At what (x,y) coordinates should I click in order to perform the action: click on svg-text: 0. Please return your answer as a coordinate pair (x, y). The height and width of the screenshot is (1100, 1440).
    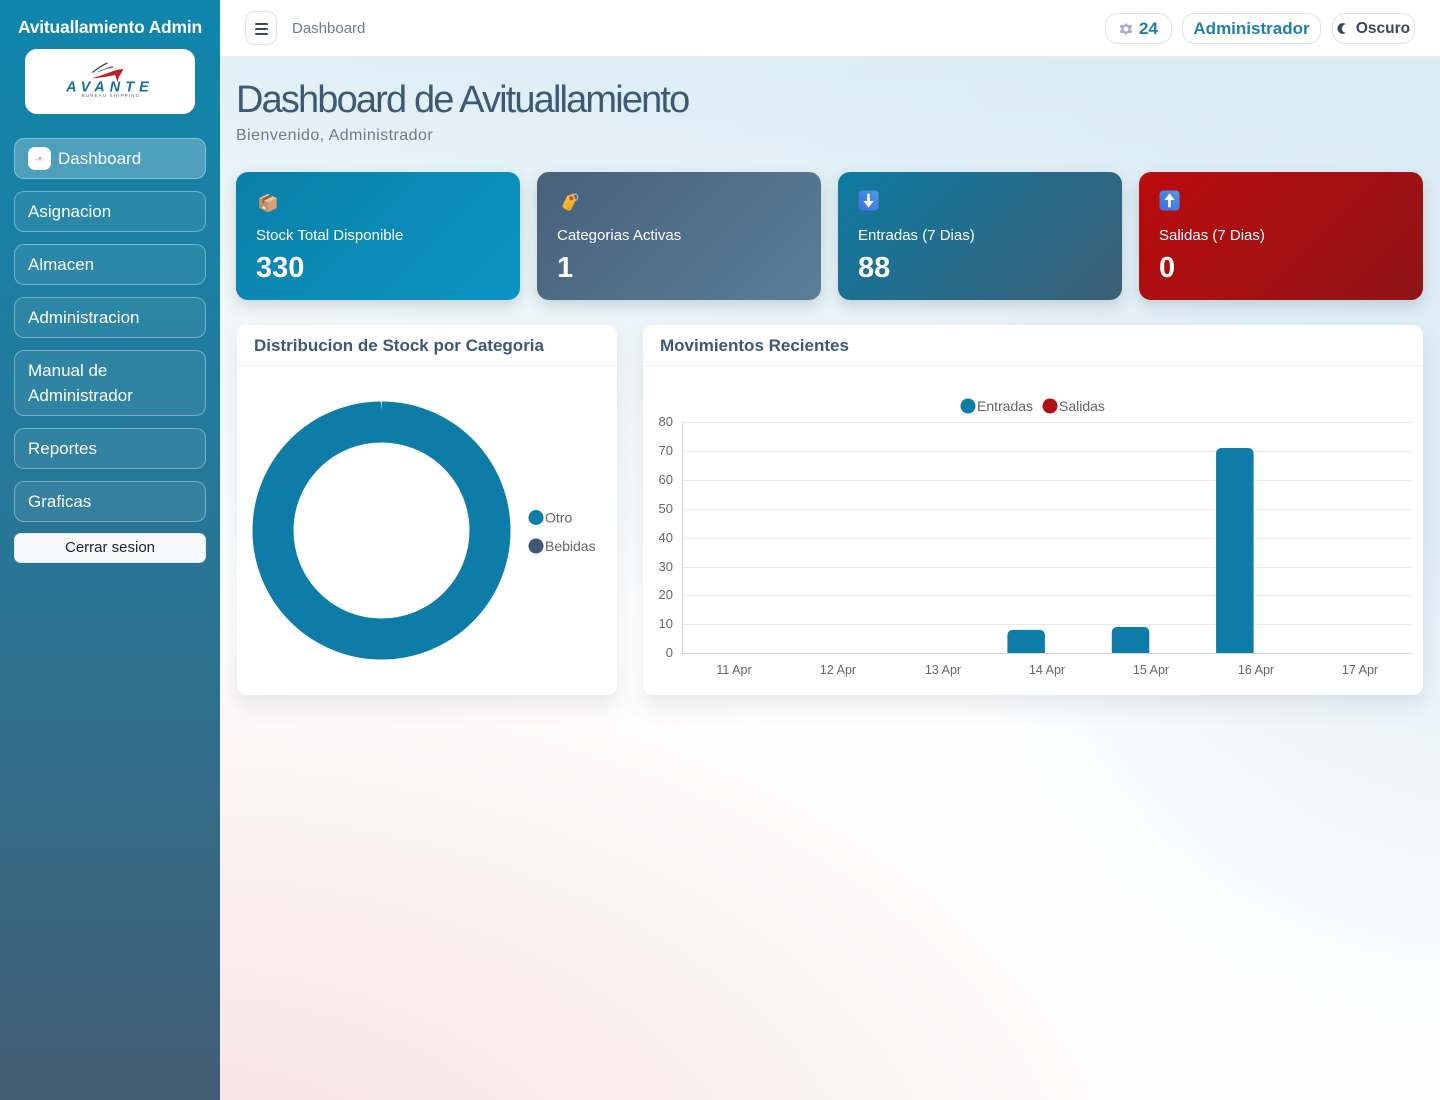
    Looking at the image, I should click on (669, 652).